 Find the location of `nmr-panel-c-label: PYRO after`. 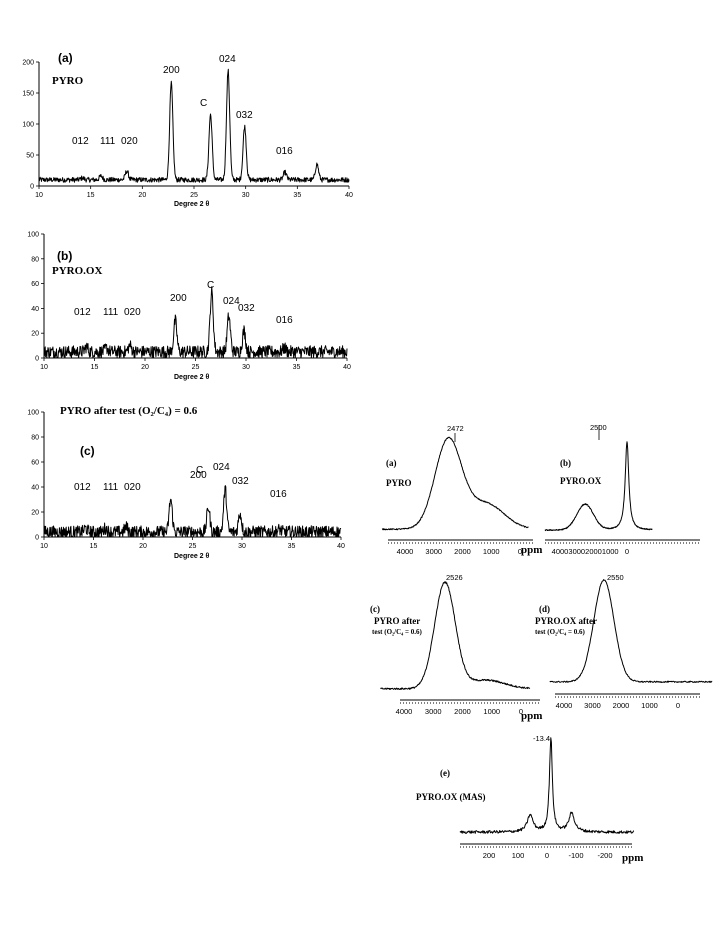

nmr-panel-c-label: PYRO after is located at coordinates (397, 621).